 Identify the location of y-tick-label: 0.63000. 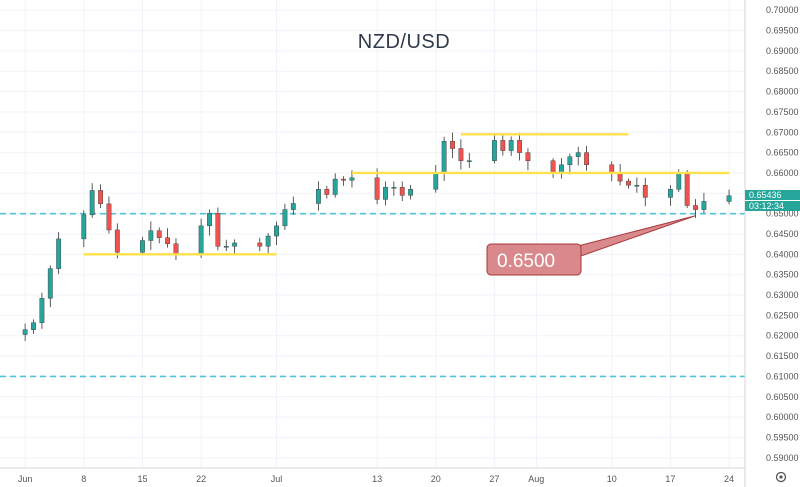
(782, 295).